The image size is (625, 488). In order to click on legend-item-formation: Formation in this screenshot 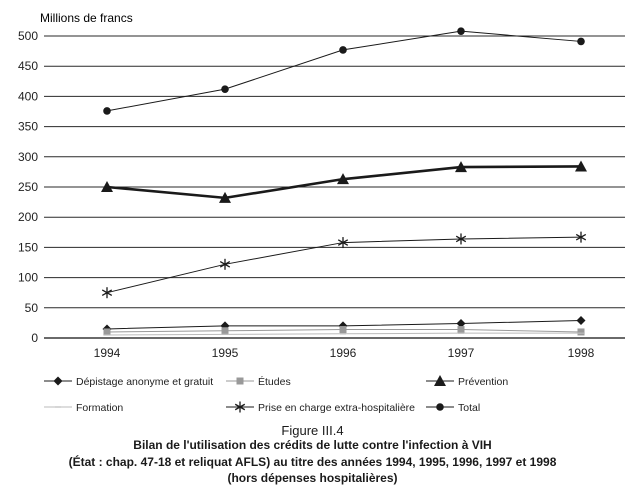, I will do `click(83, 408)`.